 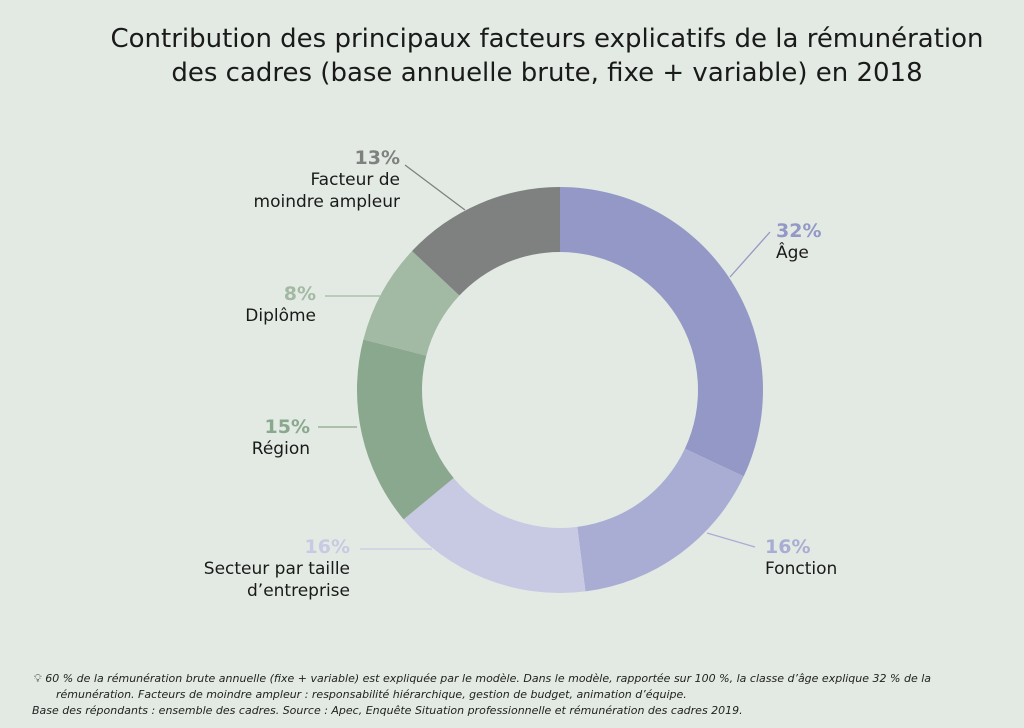 I want to click on label-secteur: 16% Secteur par taille d’entreprise, so click(x=276, y=568).